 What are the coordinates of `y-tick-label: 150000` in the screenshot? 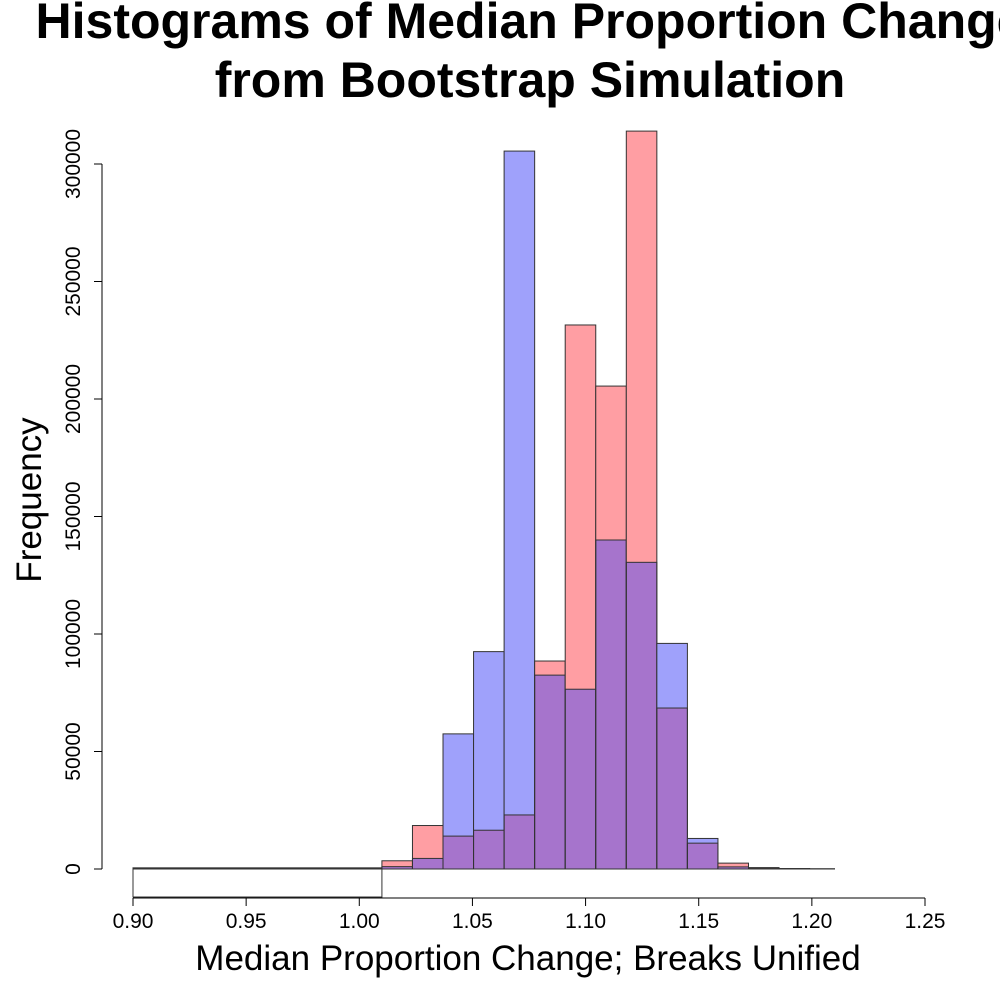 It's located at (73, 516).